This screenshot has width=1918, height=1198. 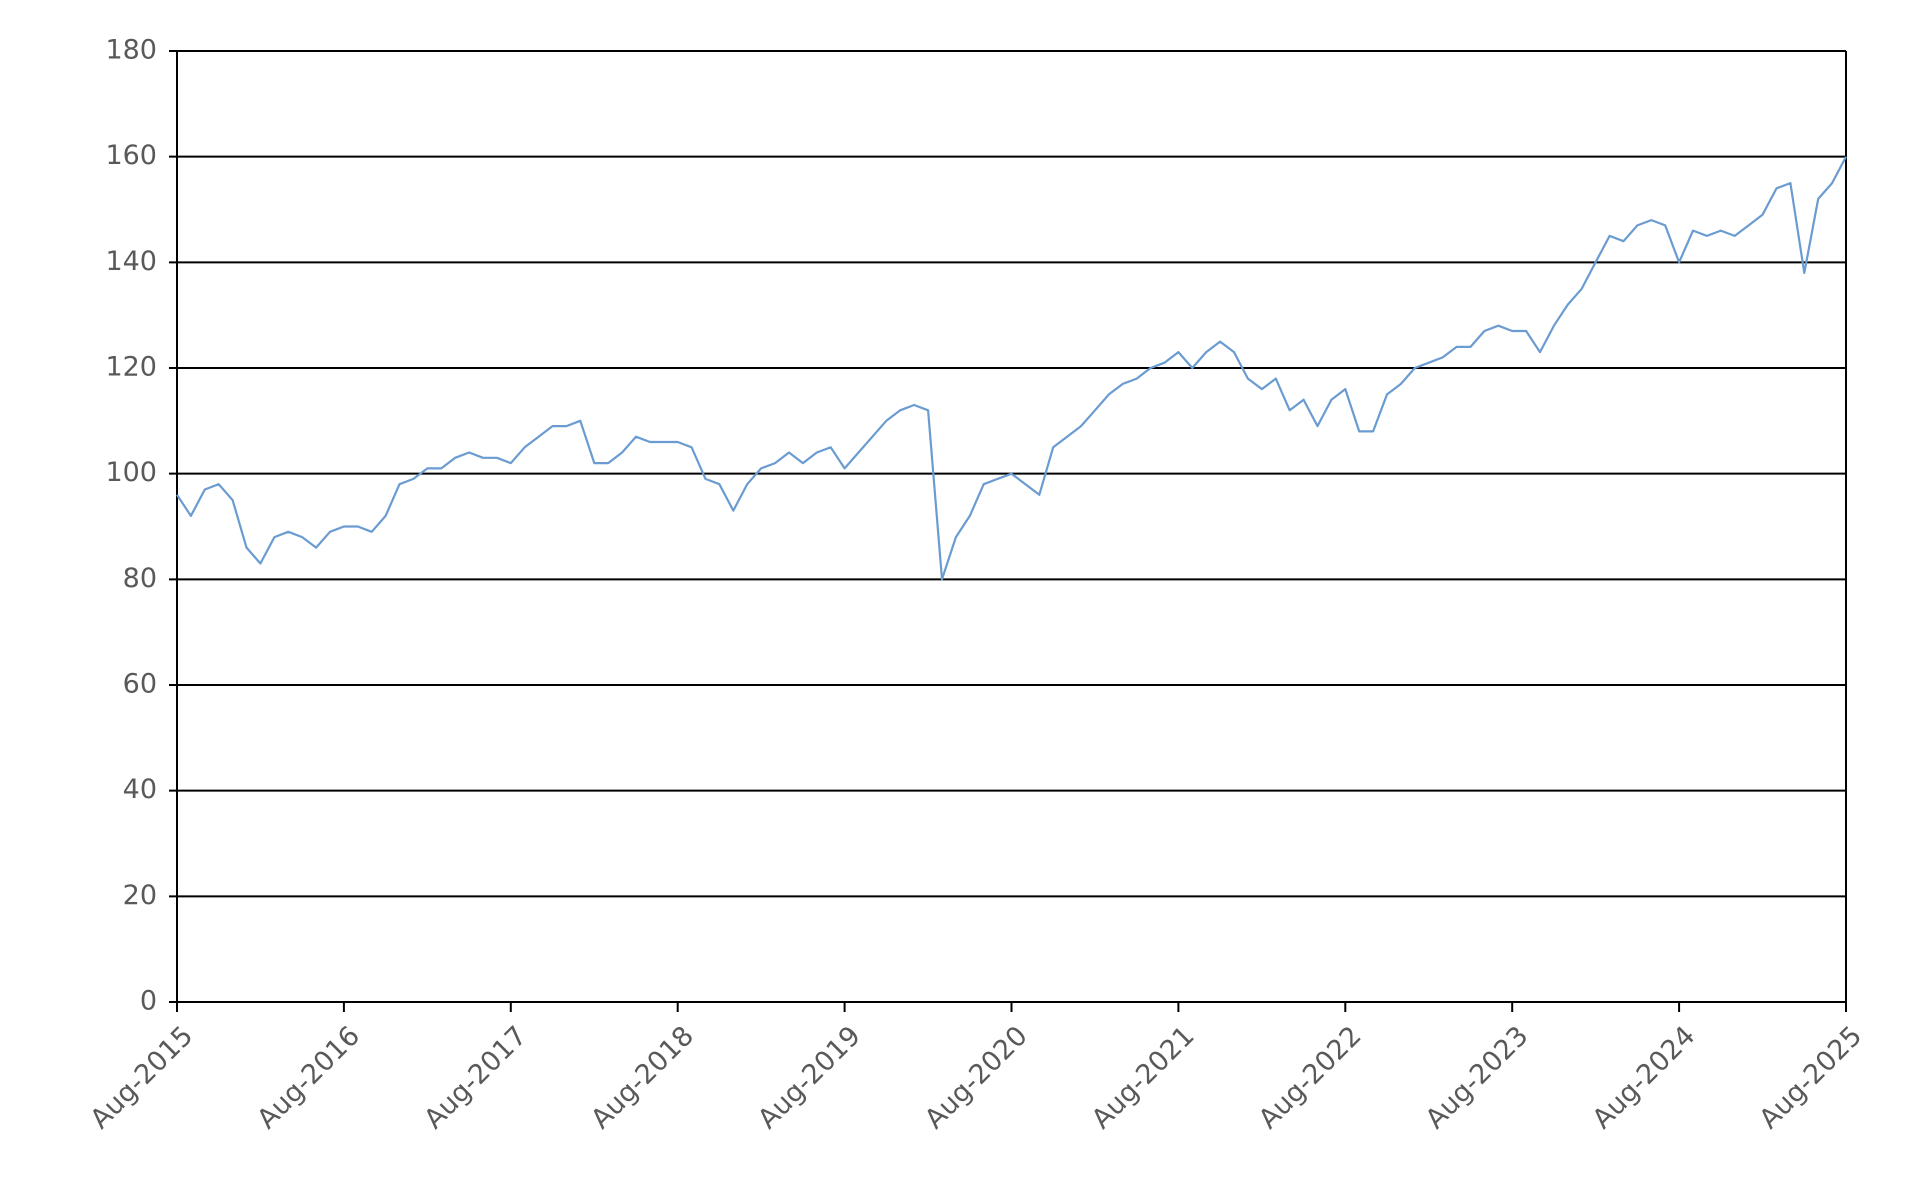 I want to click on y-tick-label: 140, so click(x=131, y=261).